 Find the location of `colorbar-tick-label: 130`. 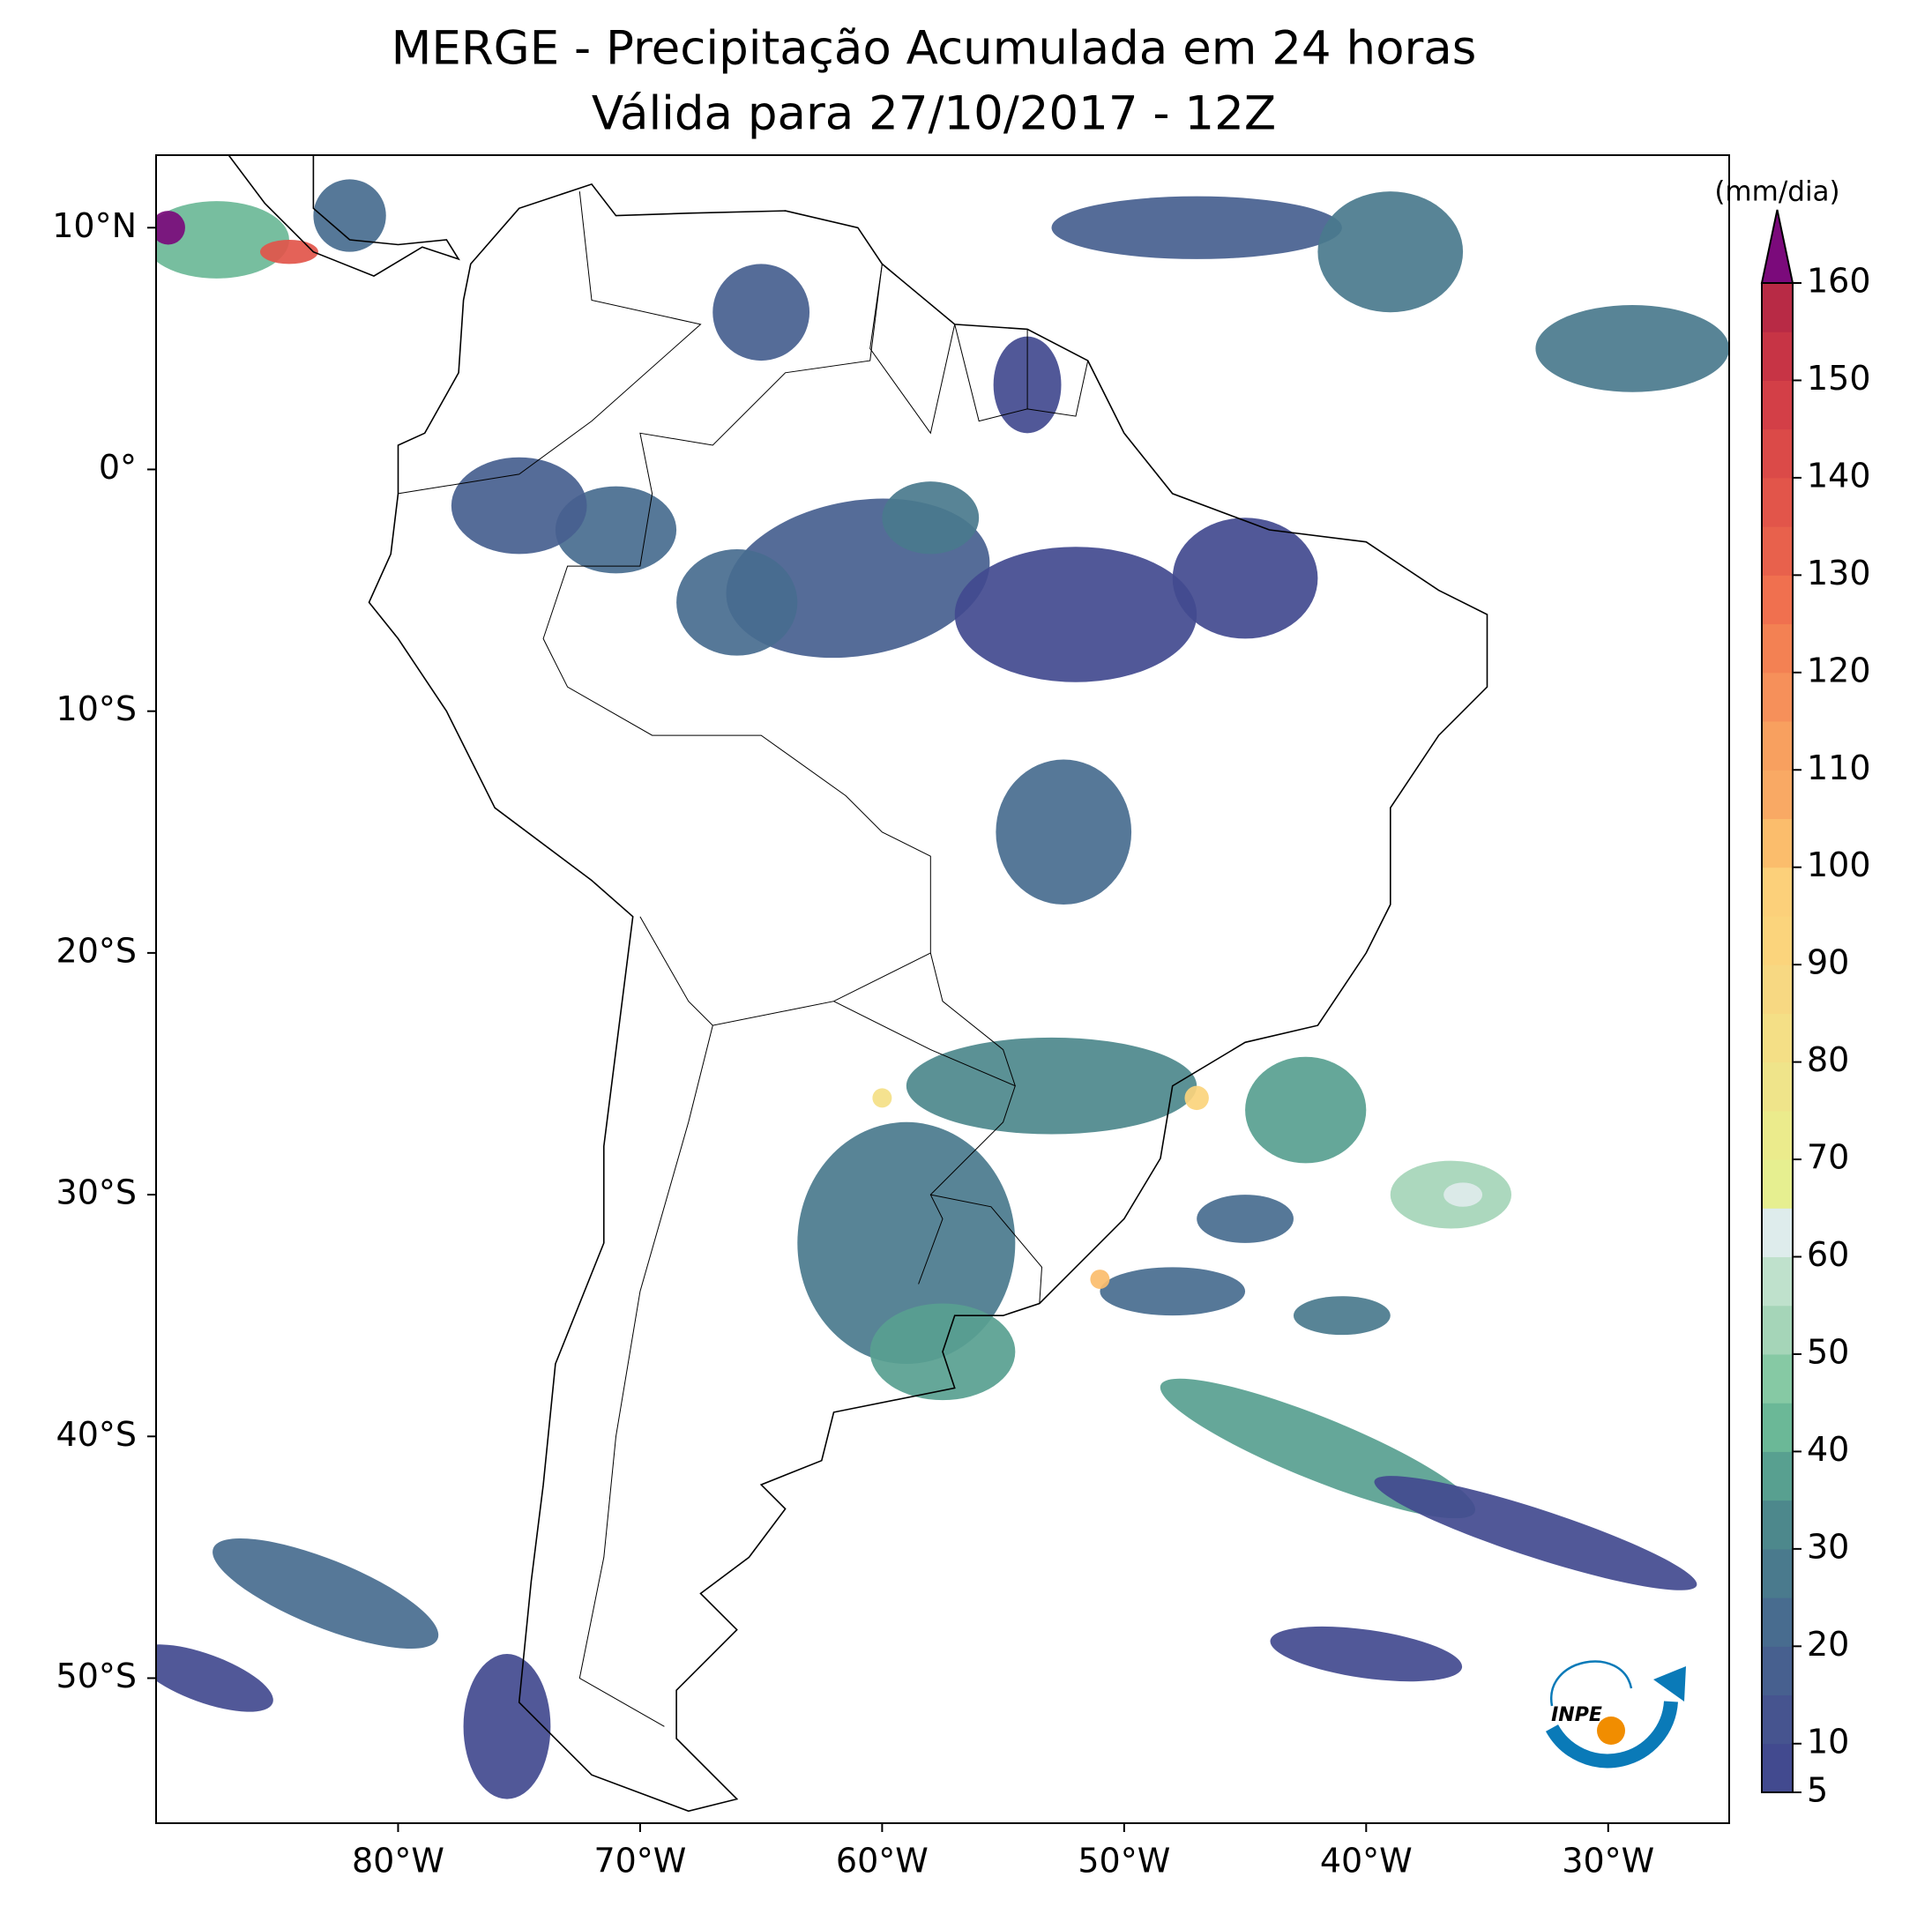

colorbar-tick-label: 130 is located at coordinates (1839, 573).